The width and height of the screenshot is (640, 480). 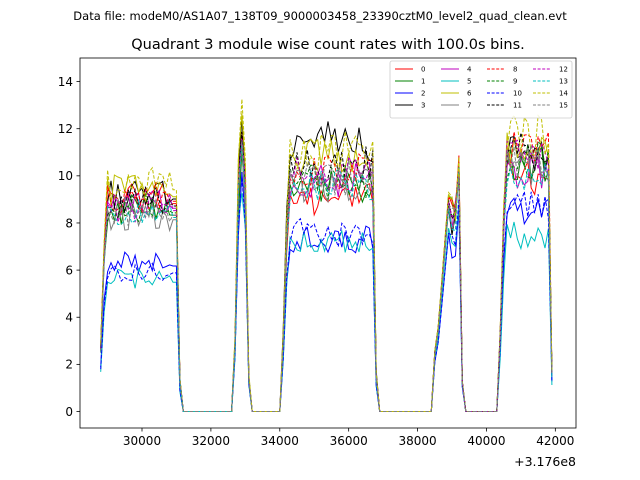 I want to click on y-tick-label: 14, so click(x=65, y=82).